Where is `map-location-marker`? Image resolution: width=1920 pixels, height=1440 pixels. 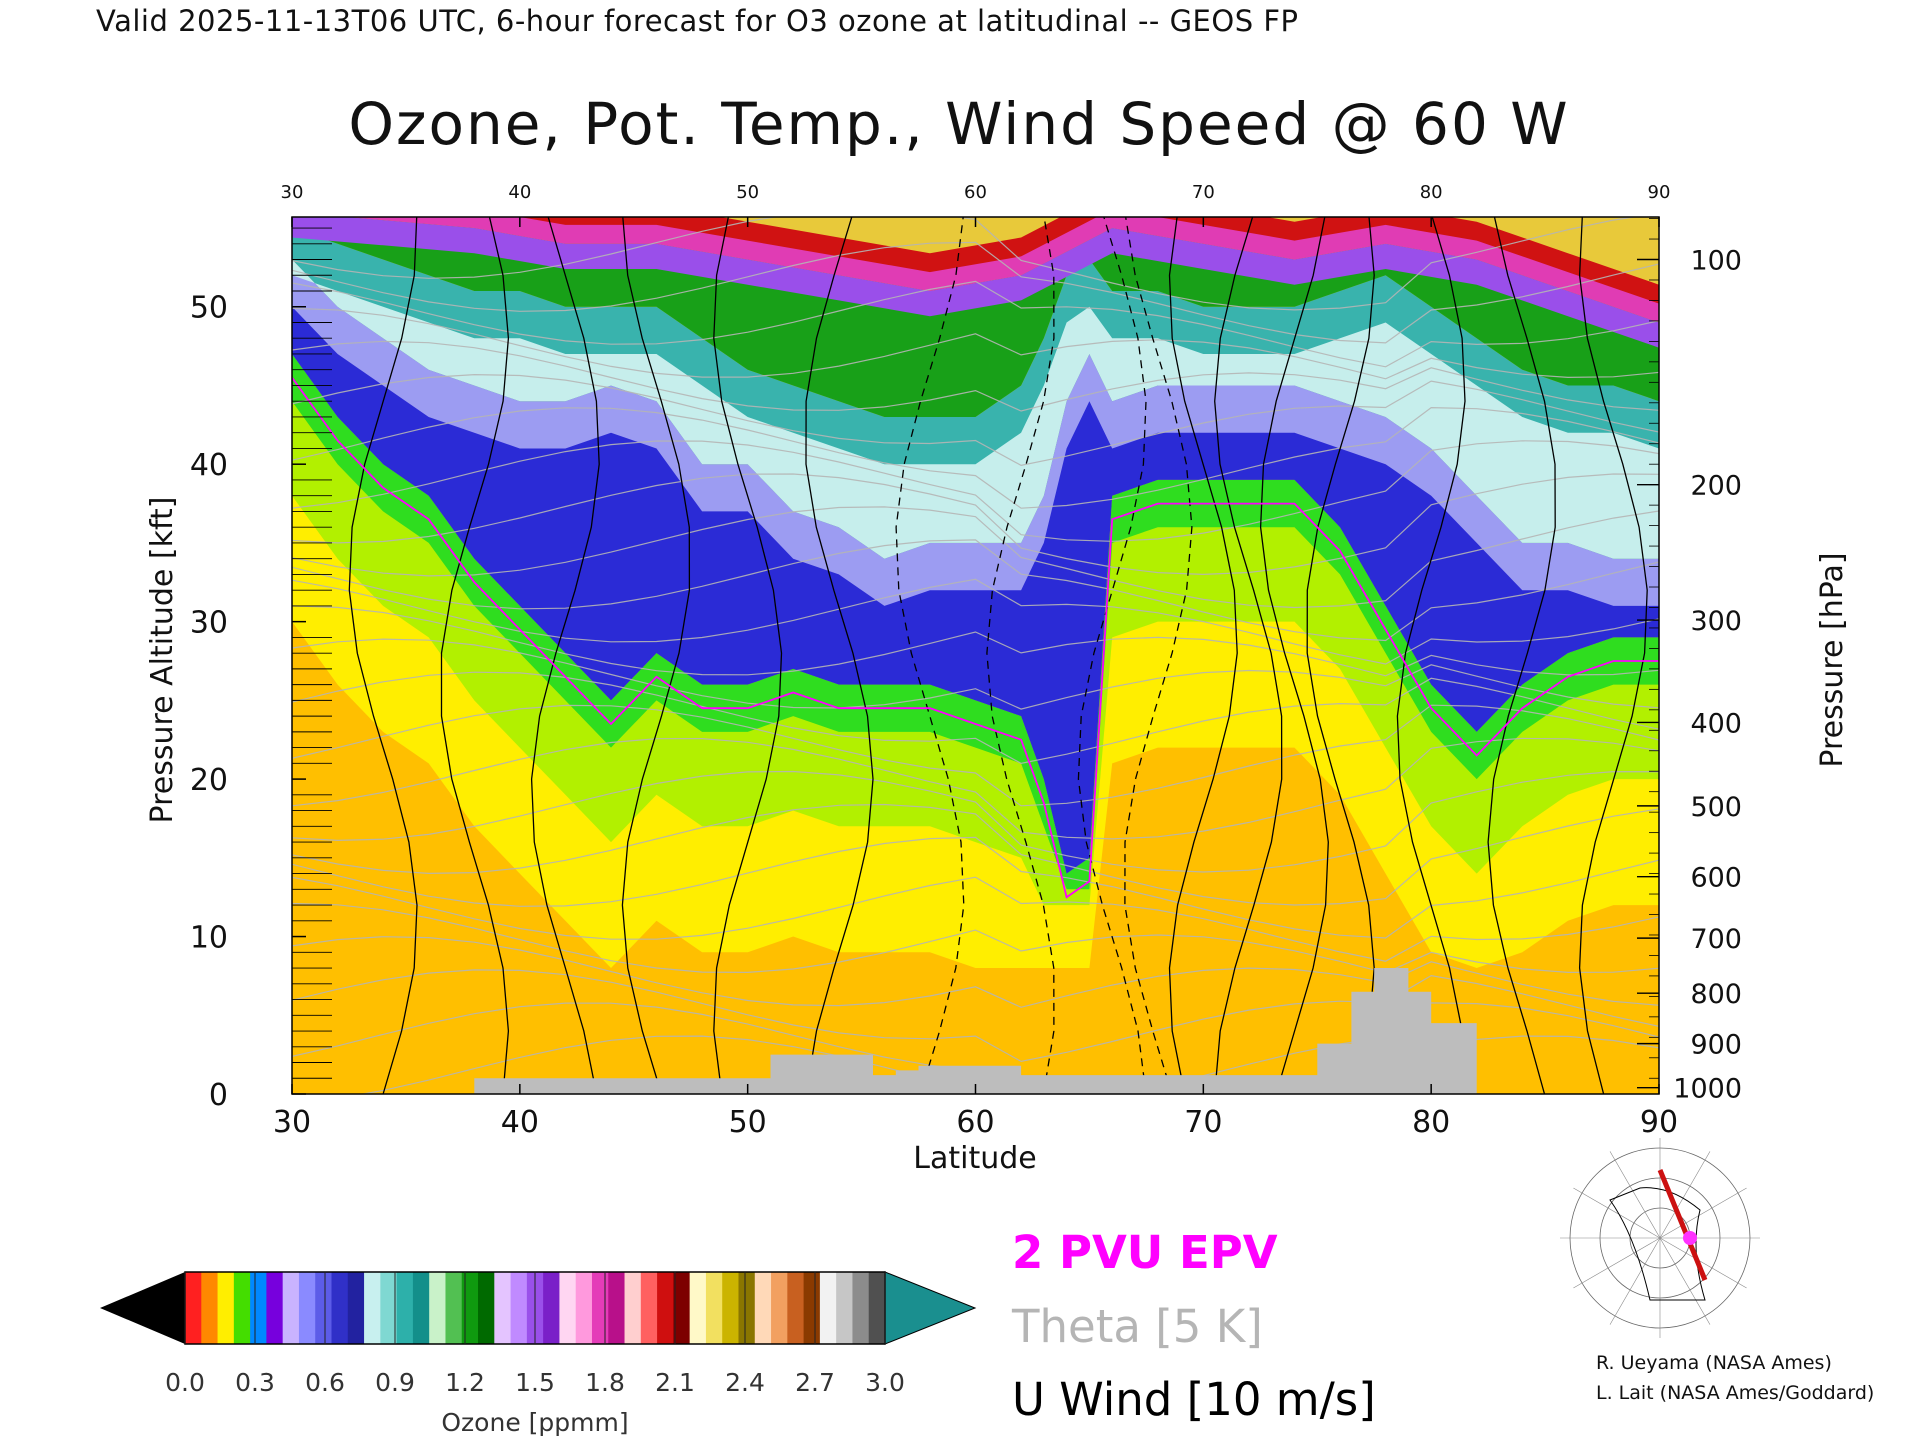
map-location-marker is located at coordinates (1690, 1238).